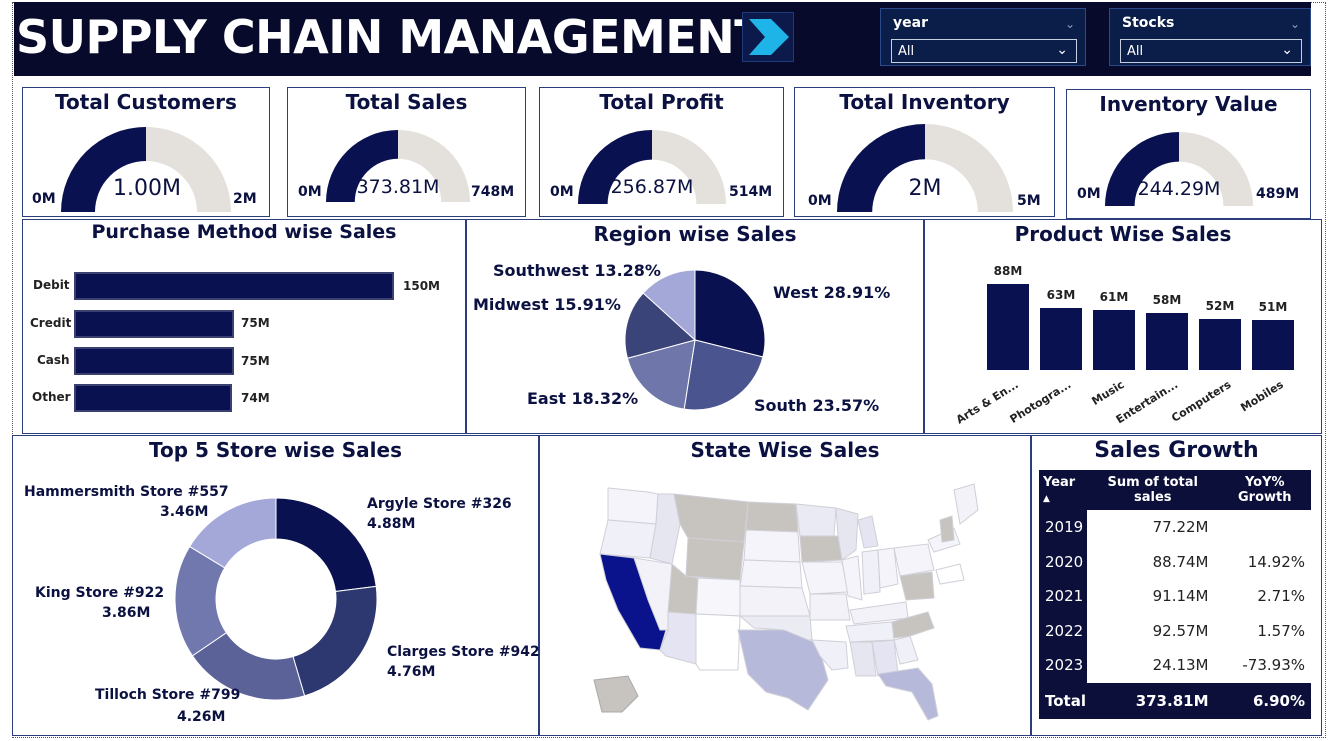  What do you see at coordinates (1281, 596) in the screenshot?
I see `cell-yoy: 2.71%` at bounding box center [1281, 596].